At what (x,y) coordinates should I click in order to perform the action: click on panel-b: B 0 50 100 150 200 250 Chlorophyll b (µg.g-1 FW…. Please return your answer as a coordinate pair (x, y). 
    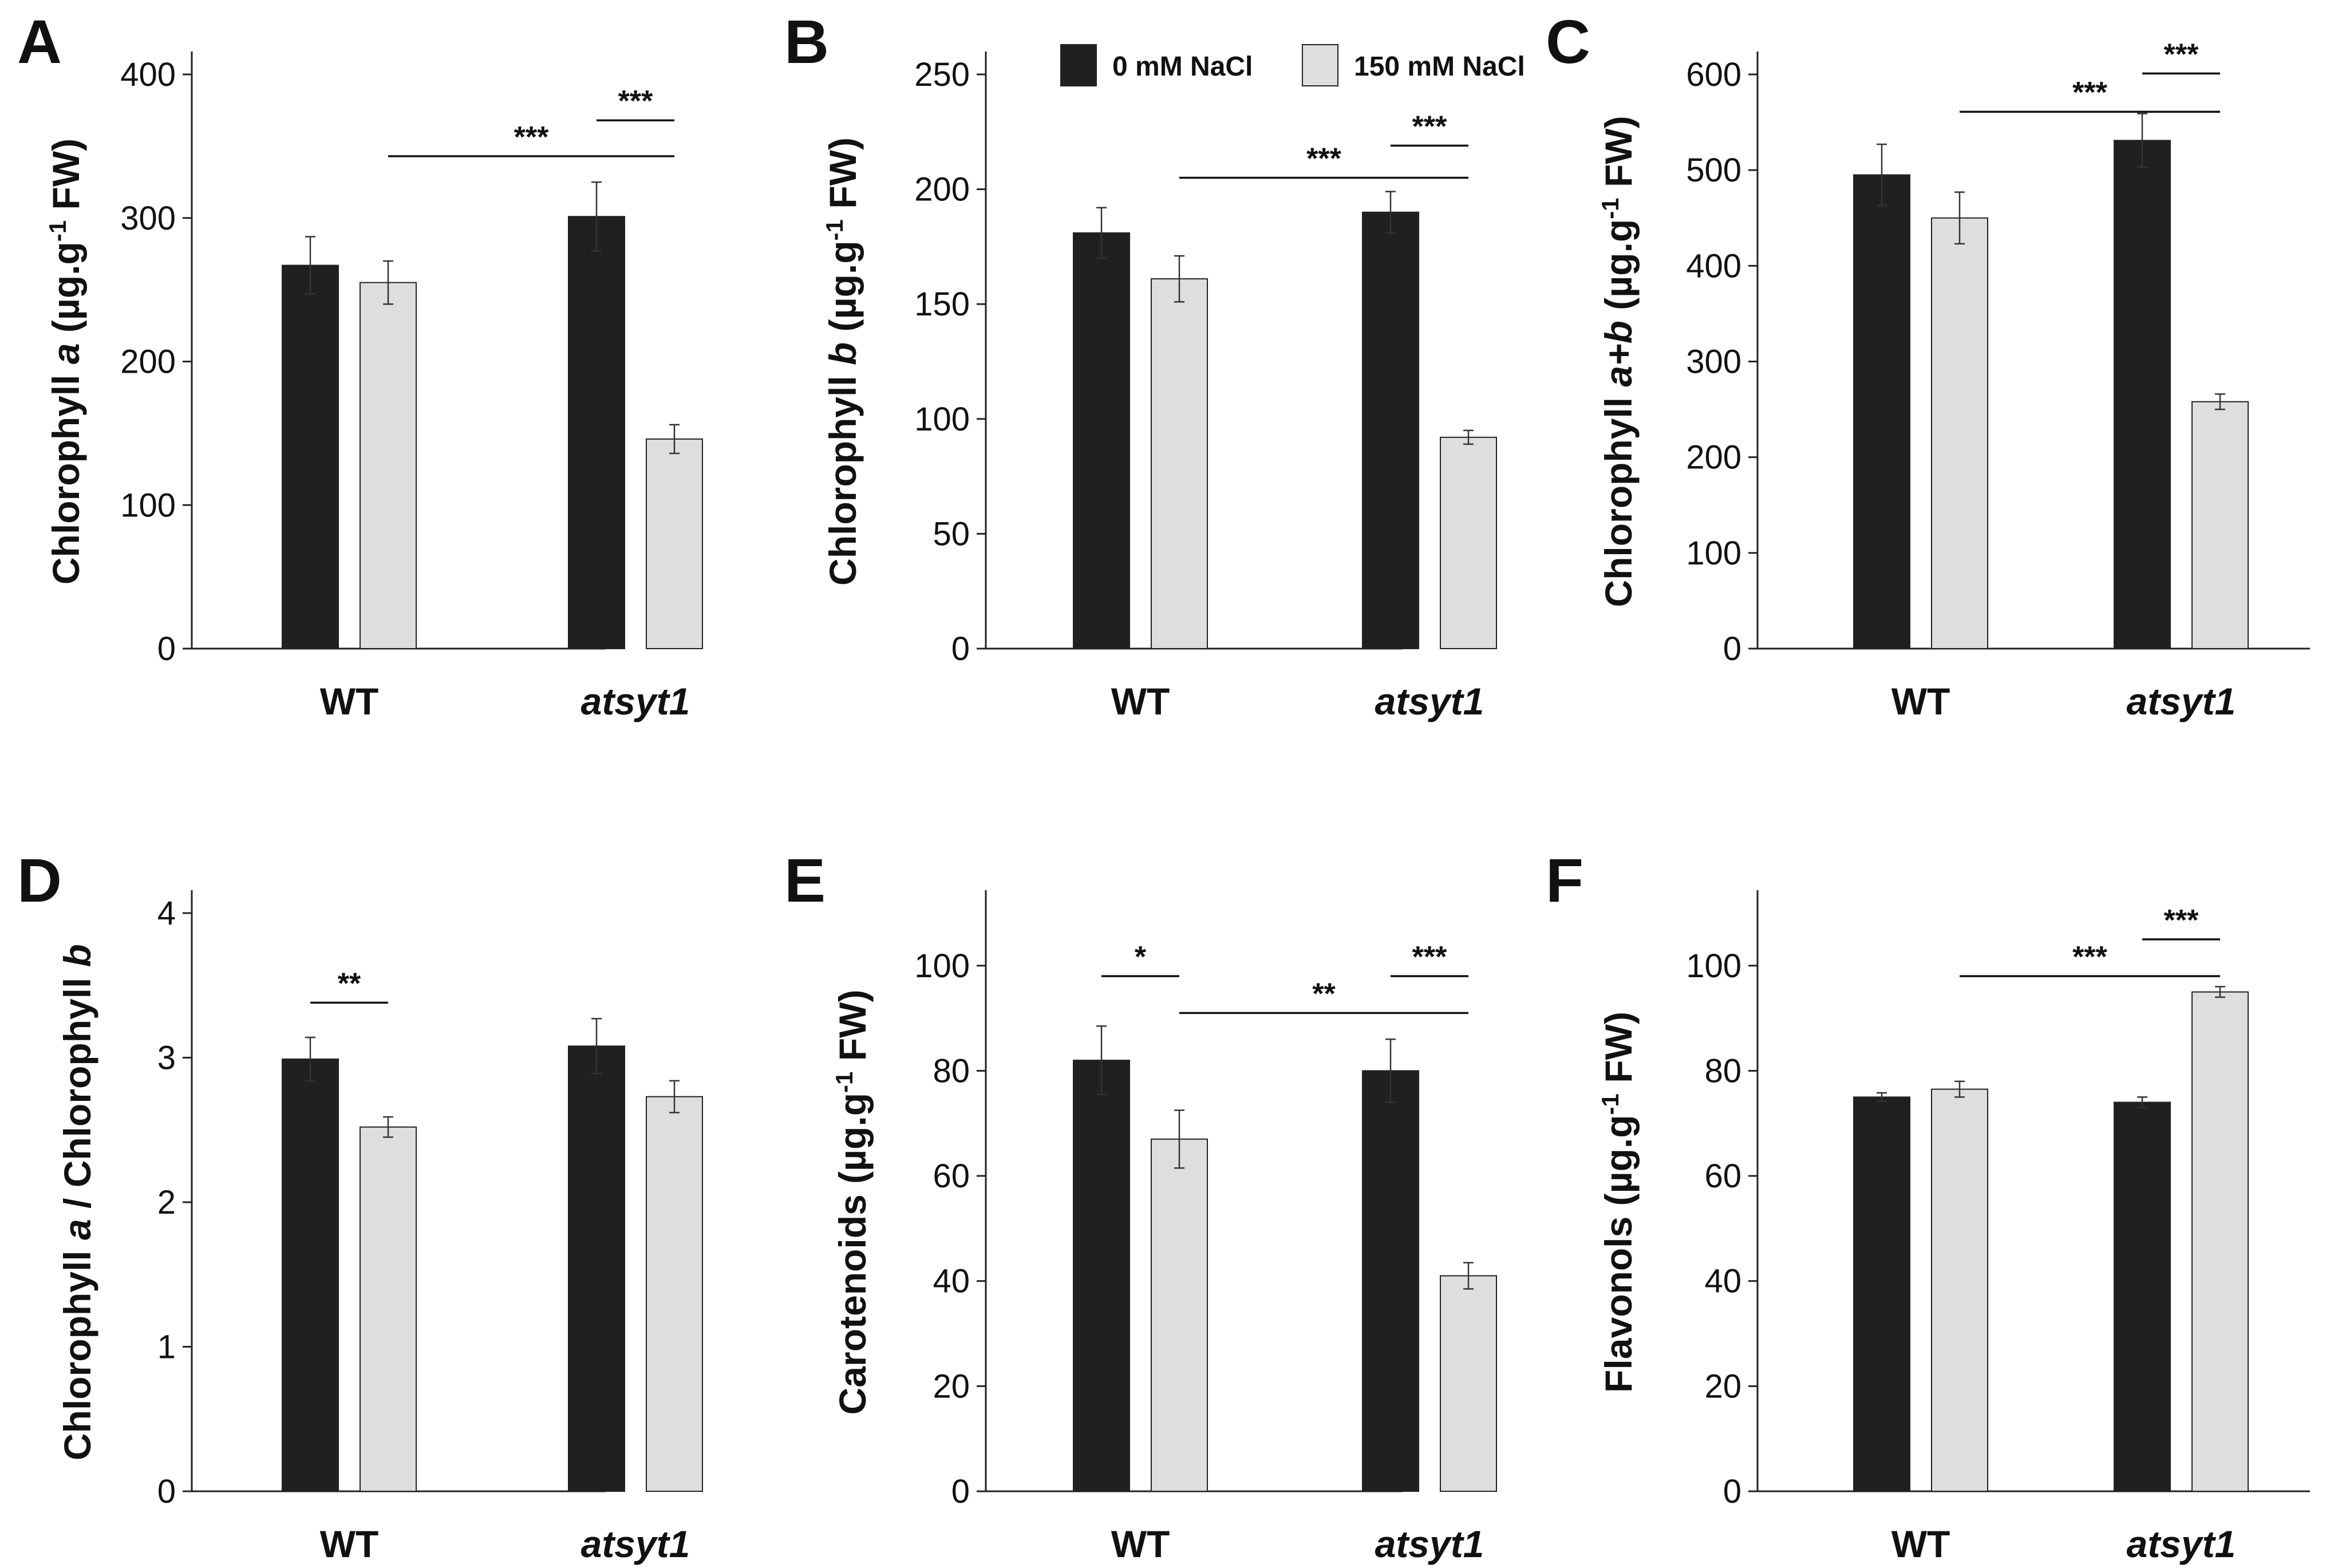
    Looking at the image, I should click on (1154, 365).